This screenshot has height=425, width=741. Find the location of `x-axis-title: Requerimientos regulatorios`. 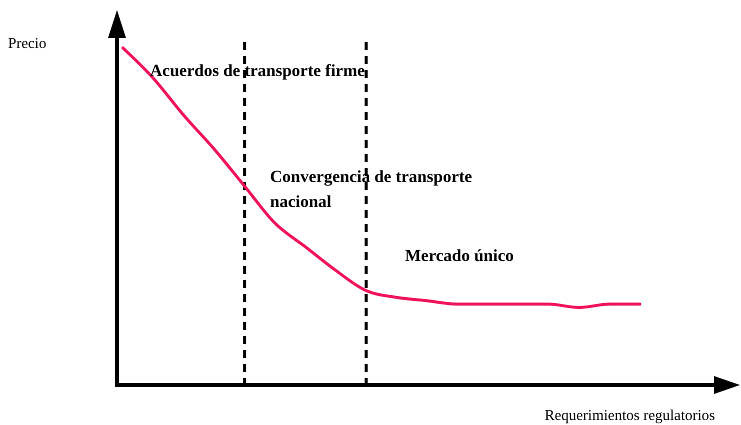

x-axis-title: Requerimientos regulatorios is located at coordinates (630, 416).